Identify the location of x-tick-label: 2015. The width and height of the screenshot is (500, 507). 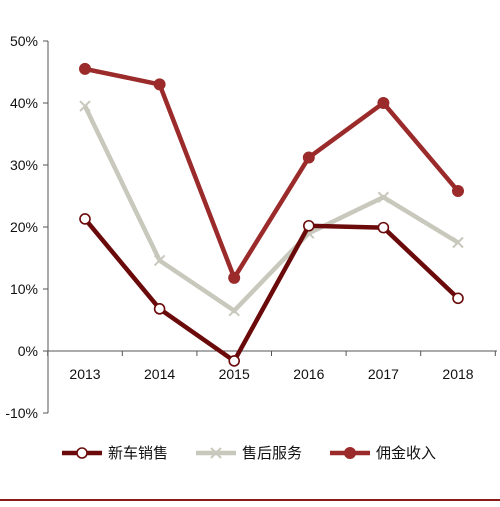
(234, 374).